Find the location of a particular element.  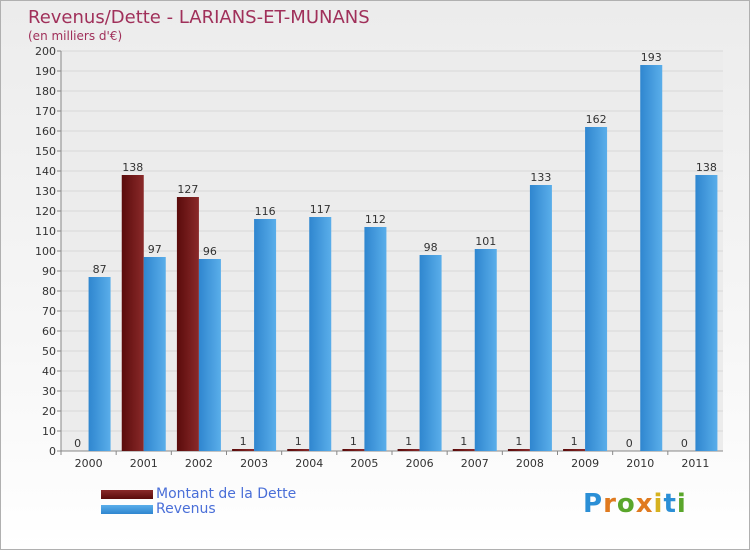

y-tick-label: 140 is located at coordinates (45, 171).